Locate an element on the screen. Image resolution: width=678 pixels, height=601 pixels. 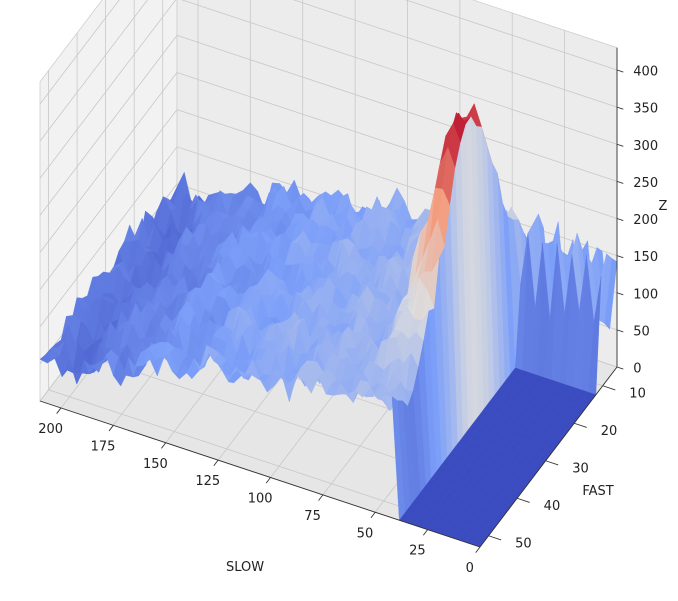
slow-tick-label: 75 is located at coordinates (312, 516).